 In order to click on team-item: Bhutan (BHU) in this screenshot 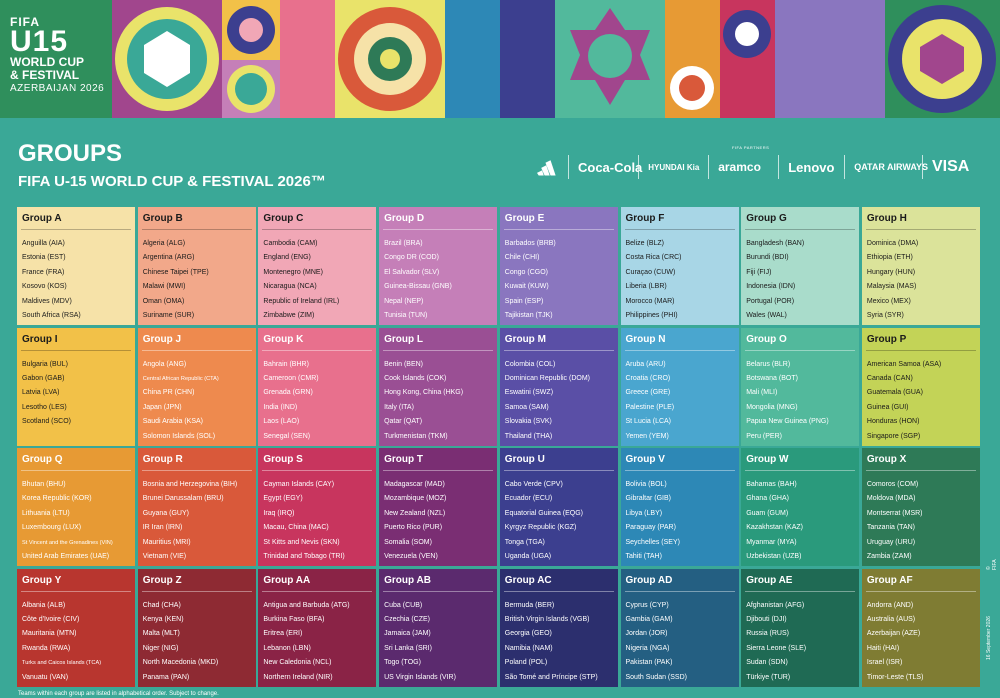, I will do `click(44, 484)`.